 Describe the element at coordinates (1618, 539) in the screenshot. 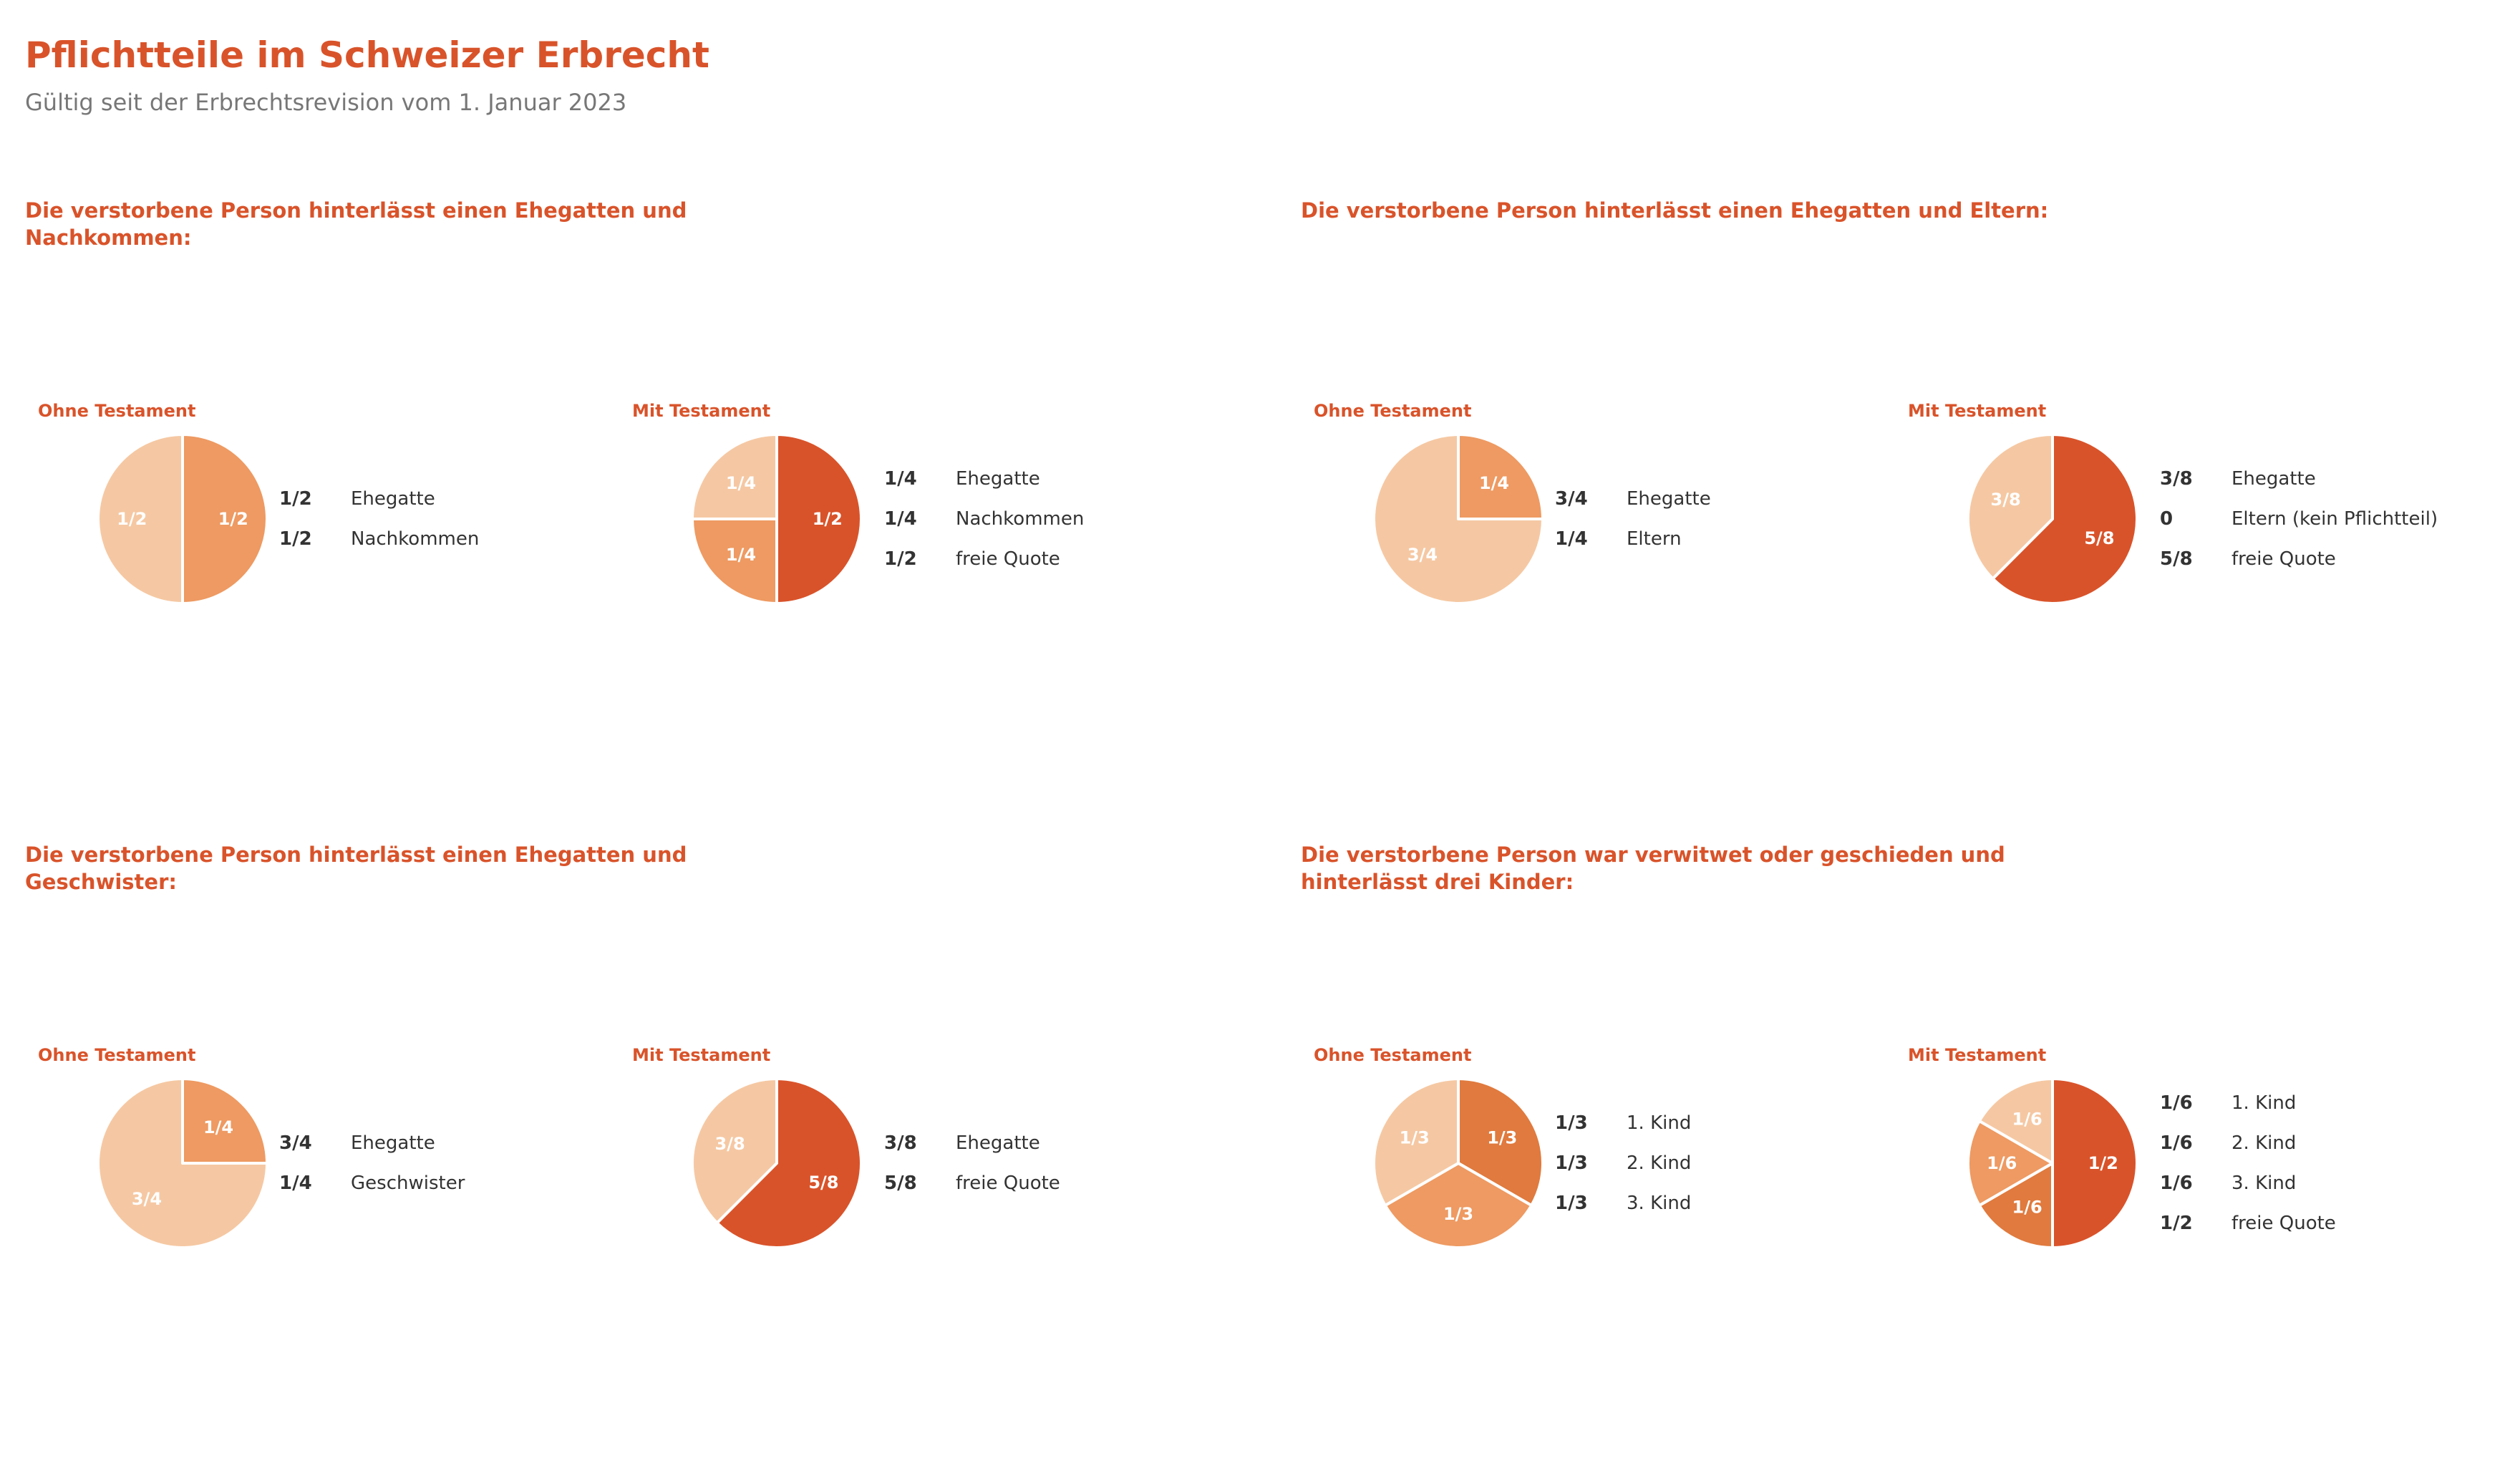

I see `legend-row: 1/4 Eltern` at that location.